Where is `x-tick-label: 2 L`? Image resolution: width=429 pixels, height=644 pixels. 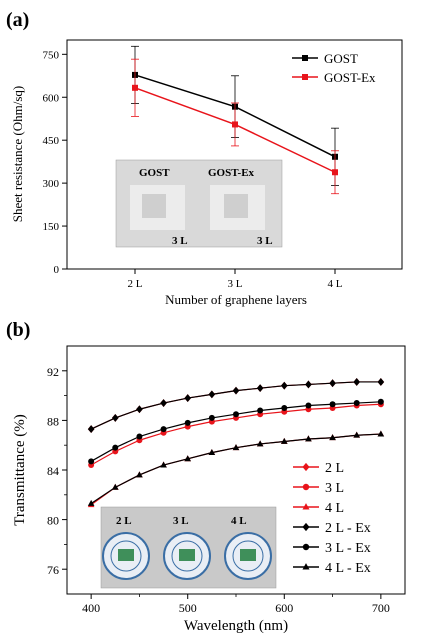
x-tick-label: 2 L is located at coordinates (135, 284).